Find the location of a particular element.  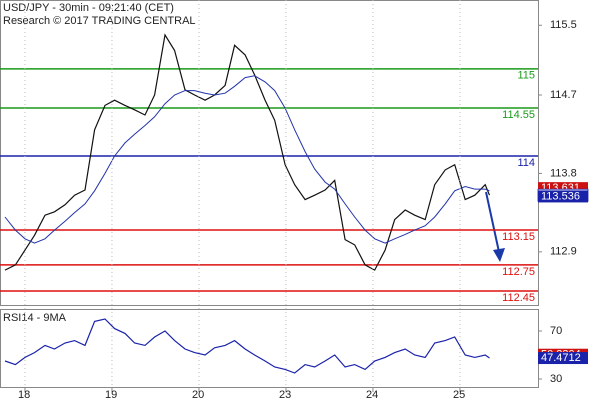

x-tick-label: 24 is located at coordinates (372, 394).